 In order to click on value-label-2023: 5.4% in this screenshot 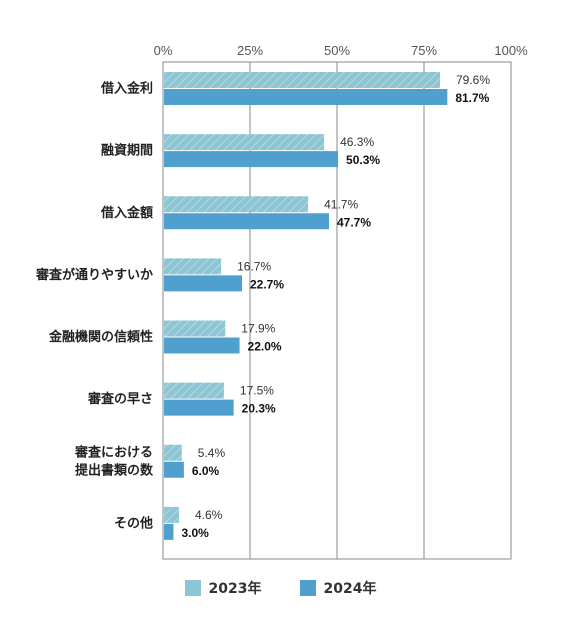, I will do `click(212, 453)`.